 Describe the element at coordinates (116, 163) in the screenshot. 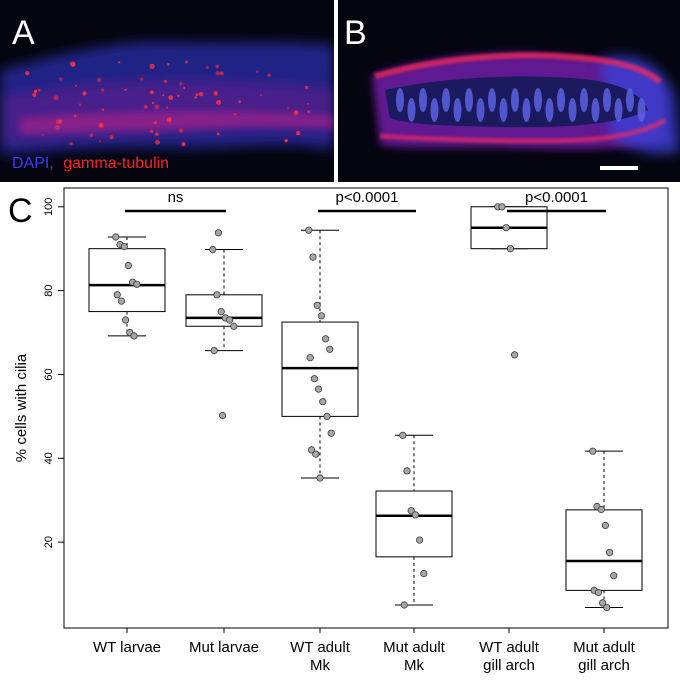

I see `gamma-tubulin-label: gamma-tubulin` at that location.